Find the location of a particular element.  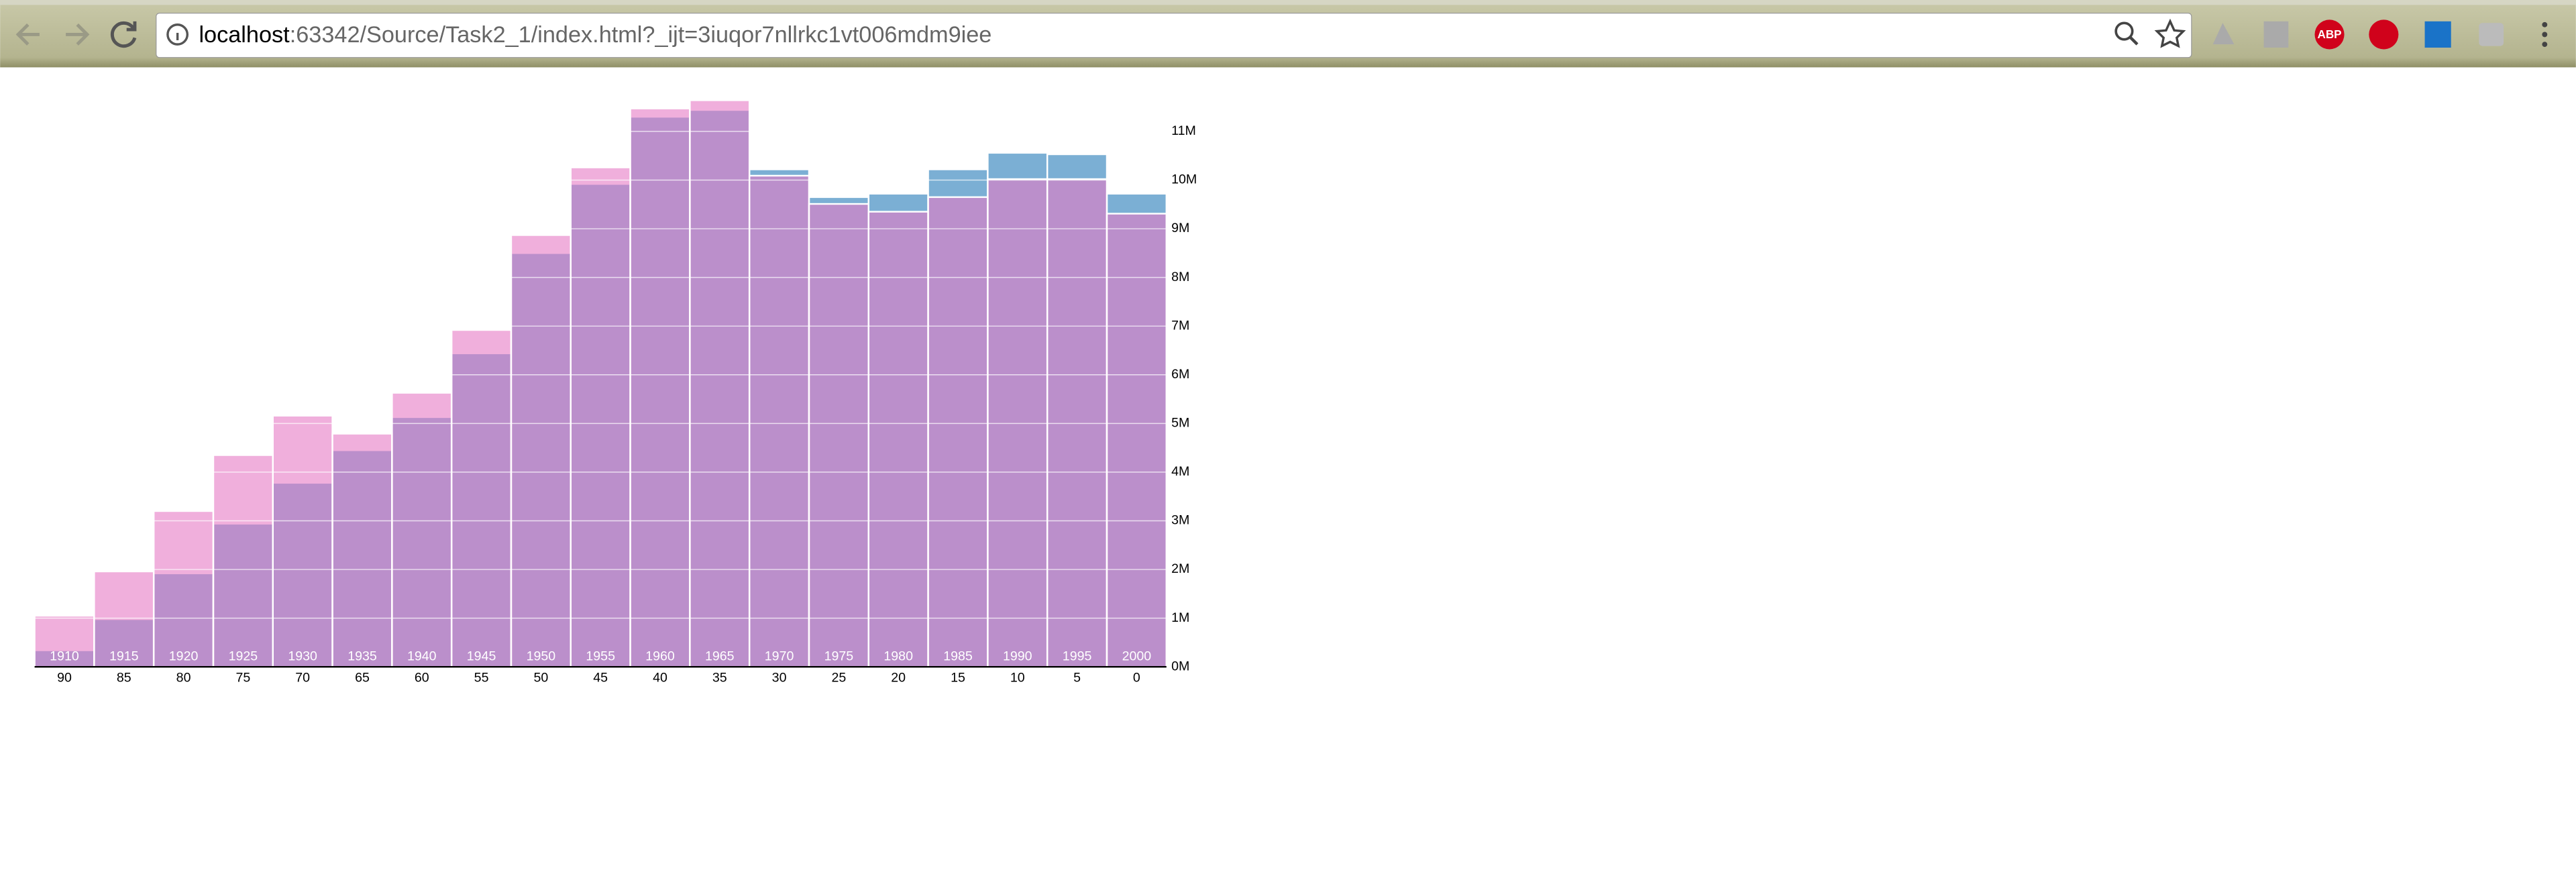

year-label: 1965 is located at coordinates (720, 656).